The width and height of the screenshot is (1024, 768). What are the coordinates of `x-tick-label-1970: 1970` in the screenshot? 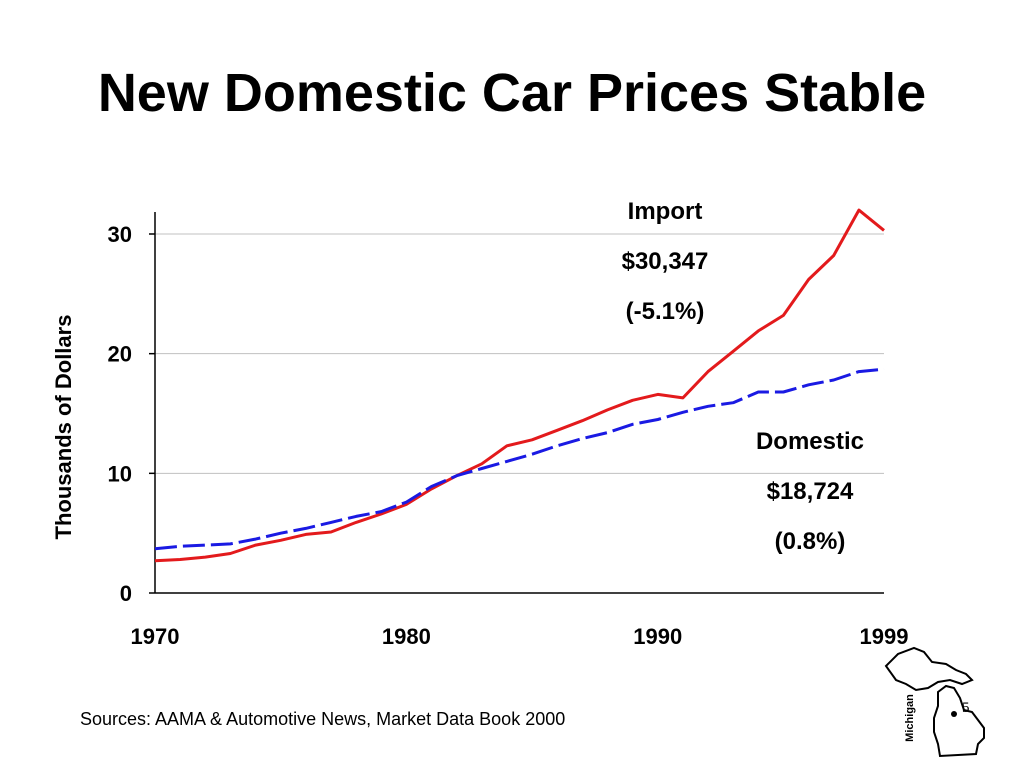 It's located at (155, 636).